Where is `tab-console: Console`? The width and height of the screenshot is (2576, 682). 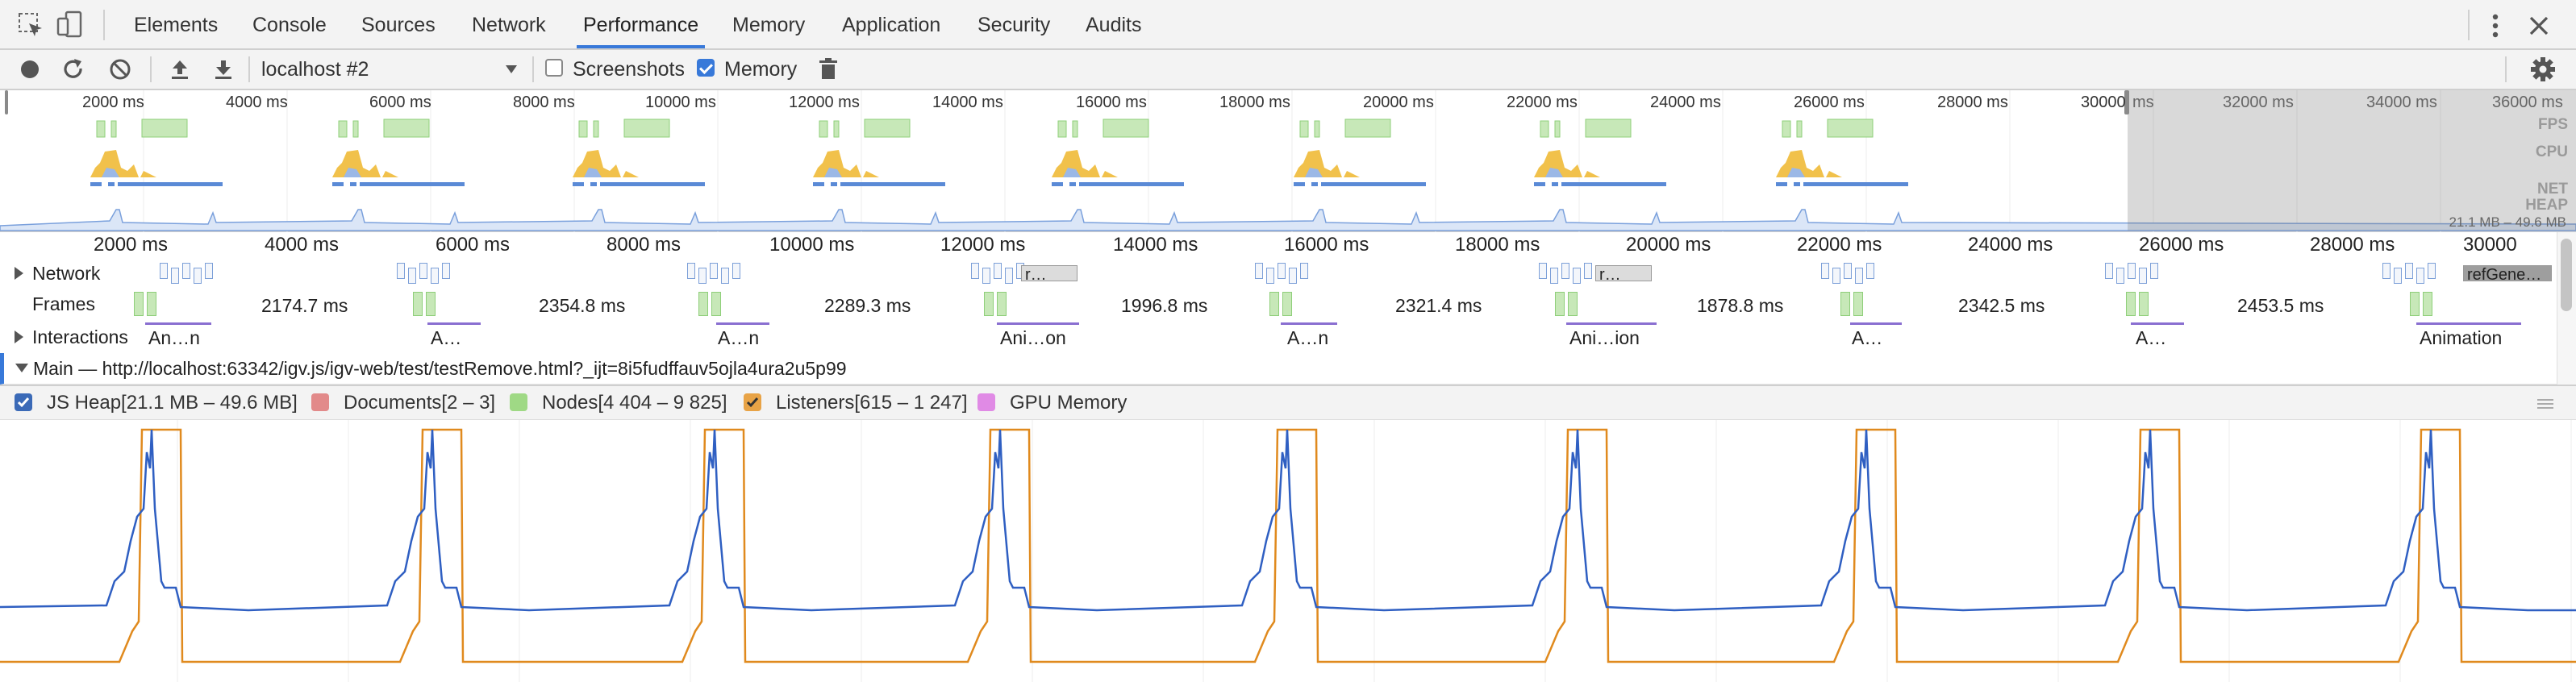 tab-console: Console is located at coordinates (289, 25).